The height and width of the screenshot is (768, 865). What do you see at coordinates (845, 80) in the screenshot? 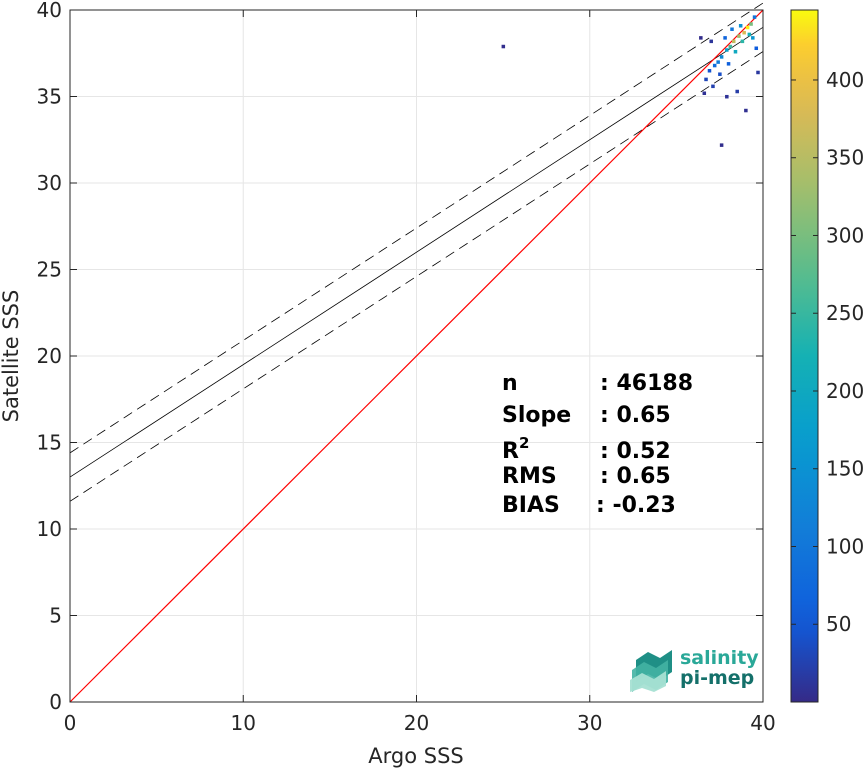
I see `colorbar-tick-label: 400` at bounding box center [845, 80].